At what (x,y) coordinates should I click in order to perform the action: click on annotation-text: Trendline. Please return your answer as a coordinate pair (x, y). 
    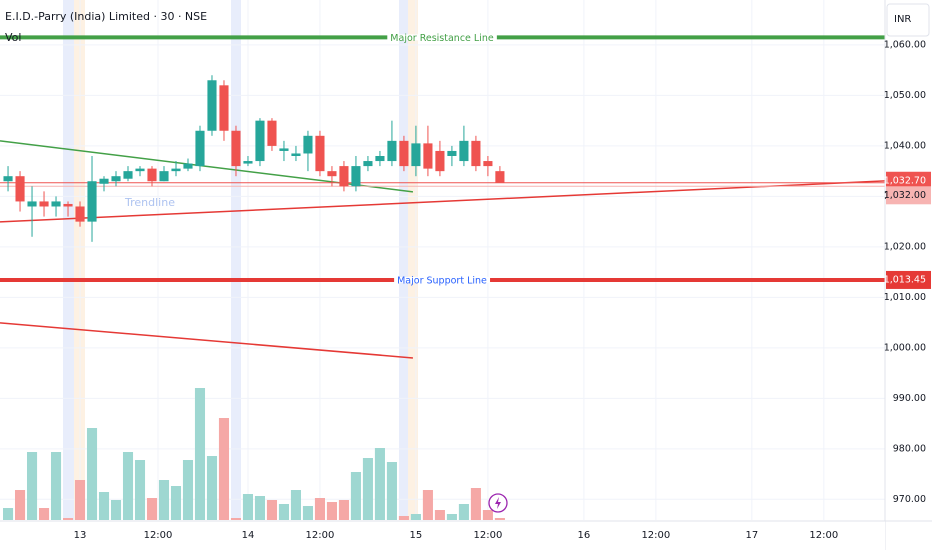
    Looking at the image, I should click on (149, 202).